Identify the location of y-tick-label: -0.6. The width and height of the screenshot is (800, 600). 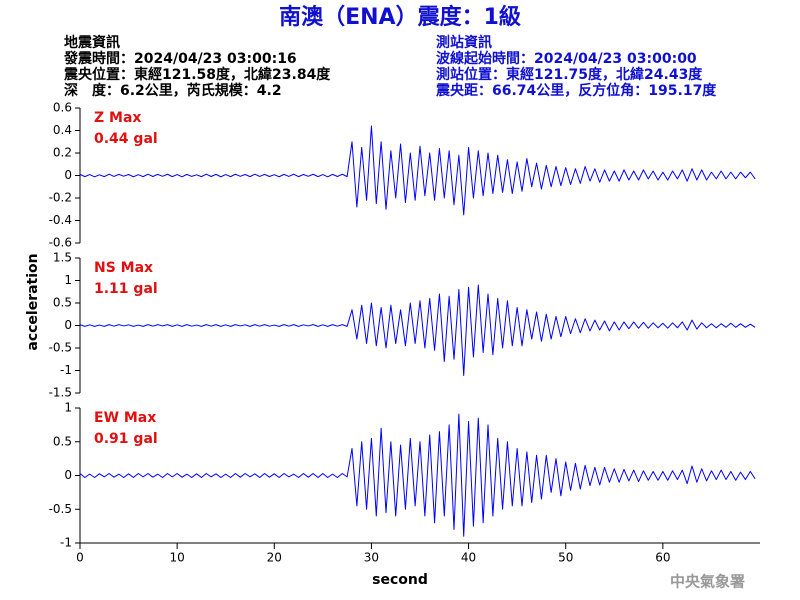
(60, 243).